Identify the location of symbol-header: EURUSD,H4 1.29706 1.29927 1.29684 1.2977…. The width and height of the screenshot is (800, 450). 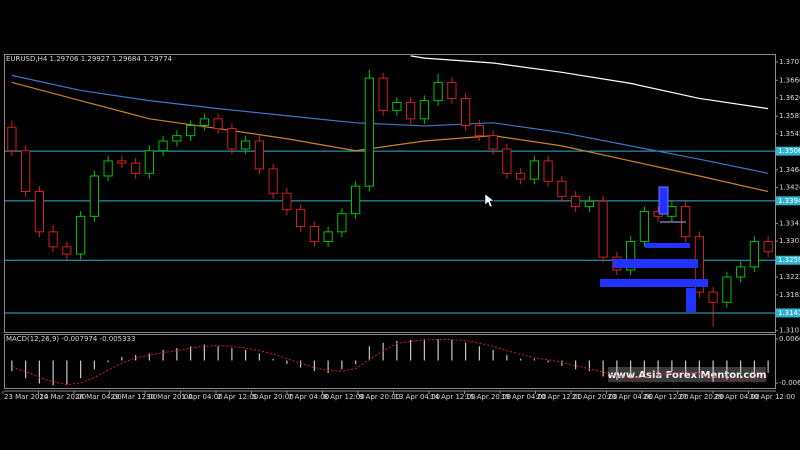
(89, 59).